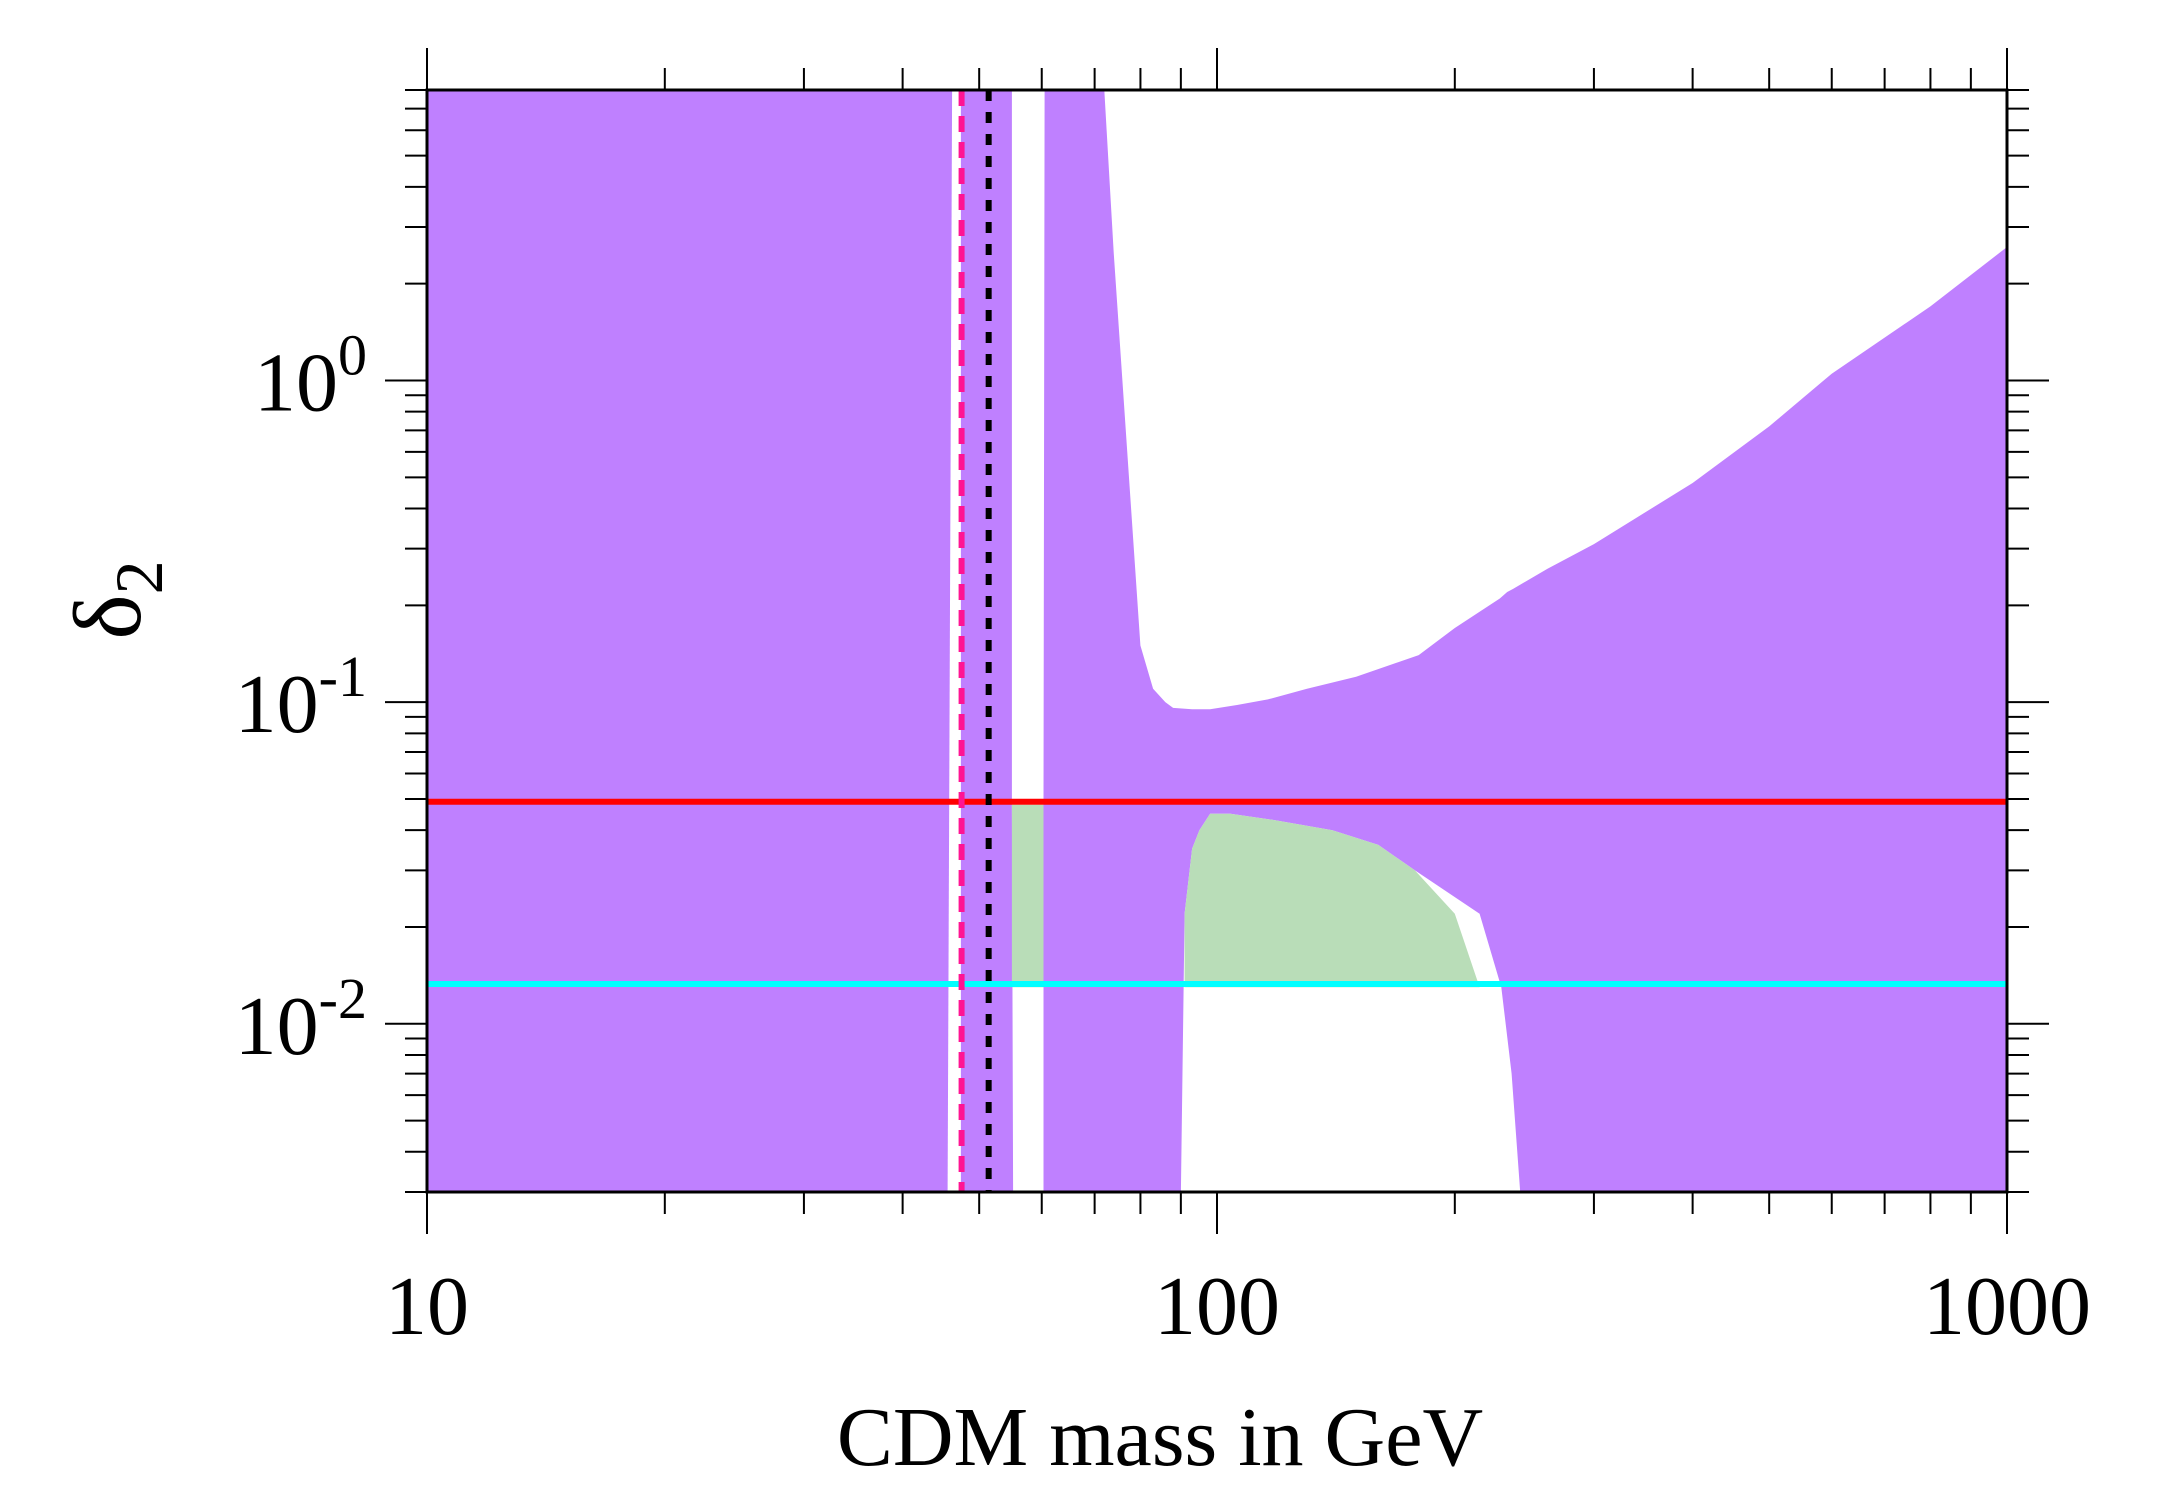 The height and width of the screenshot is (1512, 2160). What do you see at coordinates (1332, 900) in the screenshot?
I see `allowed-green-main-region` at bounding box center [1332, 900].